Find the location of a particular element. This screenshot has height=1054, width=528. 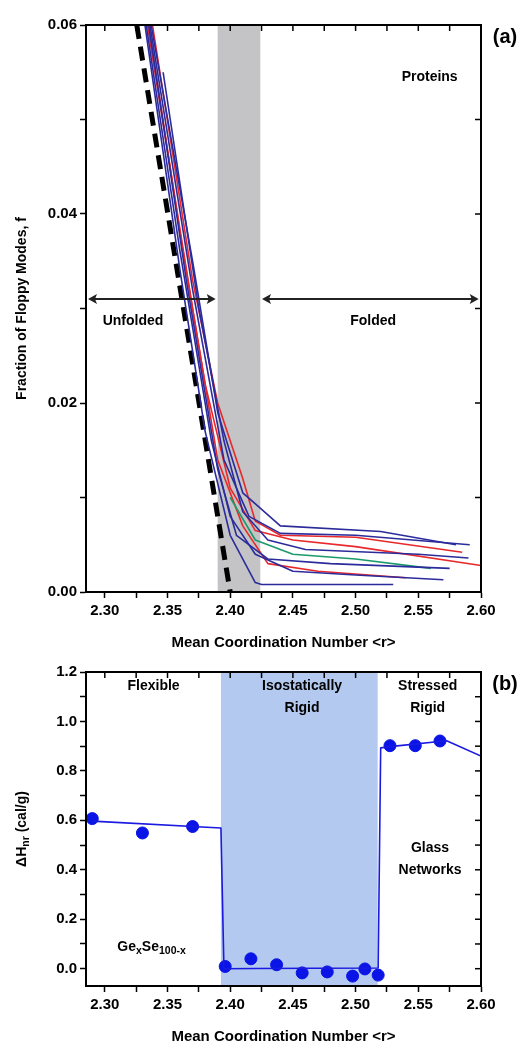

y-tick-label: 1.2 is located at coordinates (66, 671).